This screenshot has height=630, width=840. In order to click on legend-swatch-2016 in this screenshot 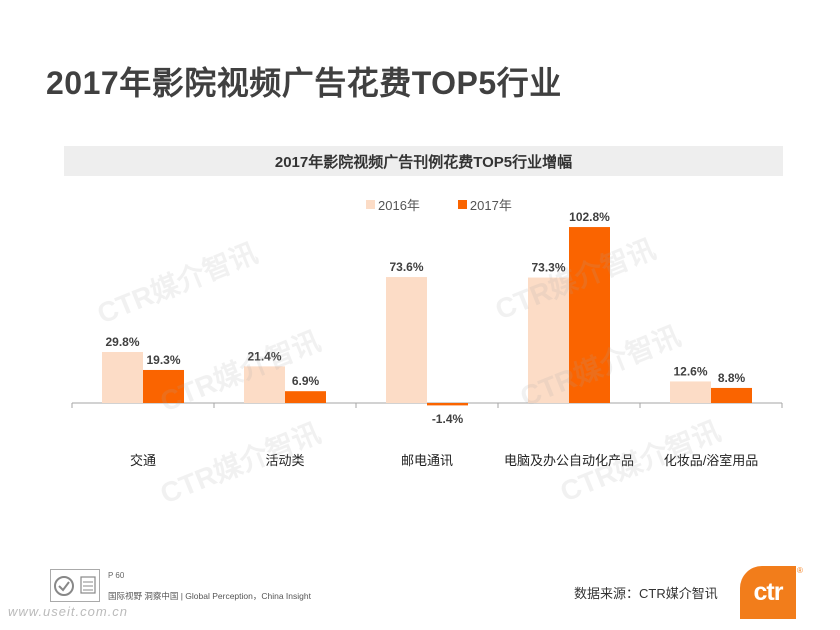, I will do `click(370, 204)`.